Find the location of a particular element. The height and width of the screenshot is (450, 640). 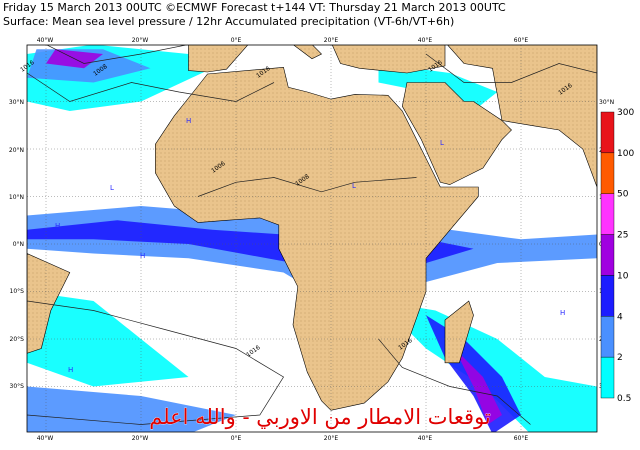

colorbar-label: 0.5 is located at coordinates (624, 399).